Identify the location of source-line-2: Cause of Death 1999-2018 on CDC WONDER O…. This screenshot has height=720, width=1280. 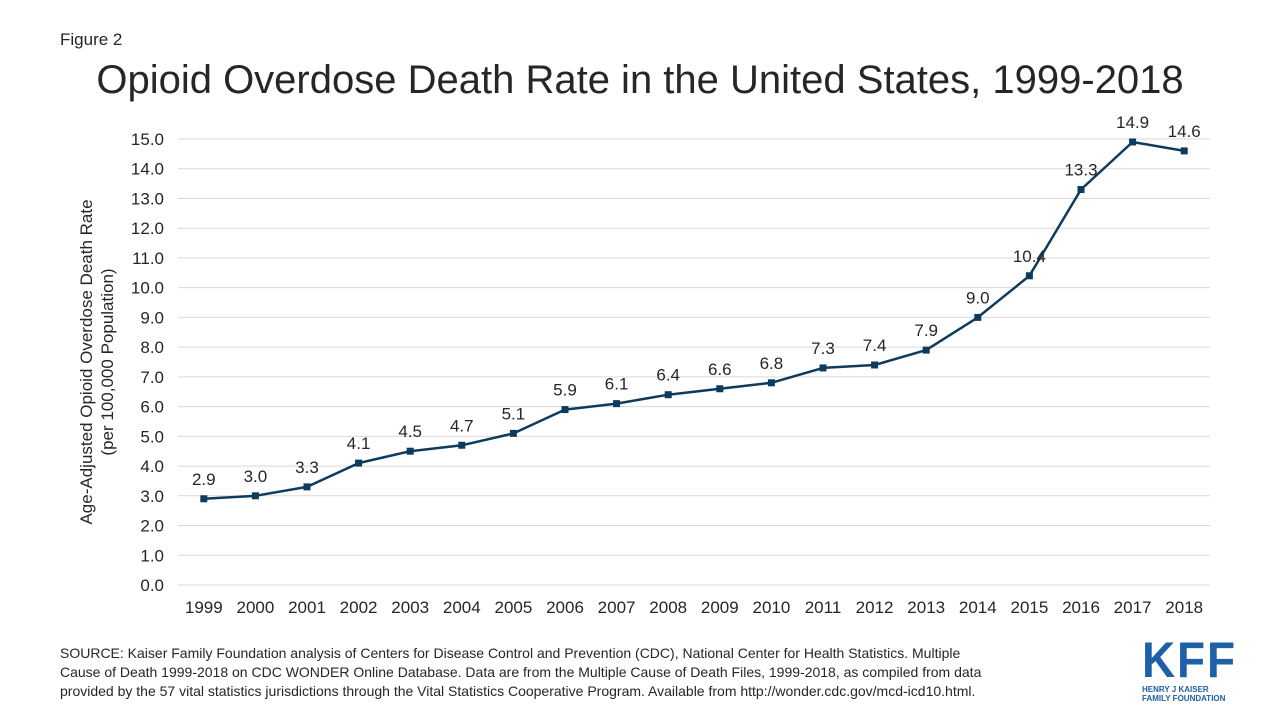
(521, 672).